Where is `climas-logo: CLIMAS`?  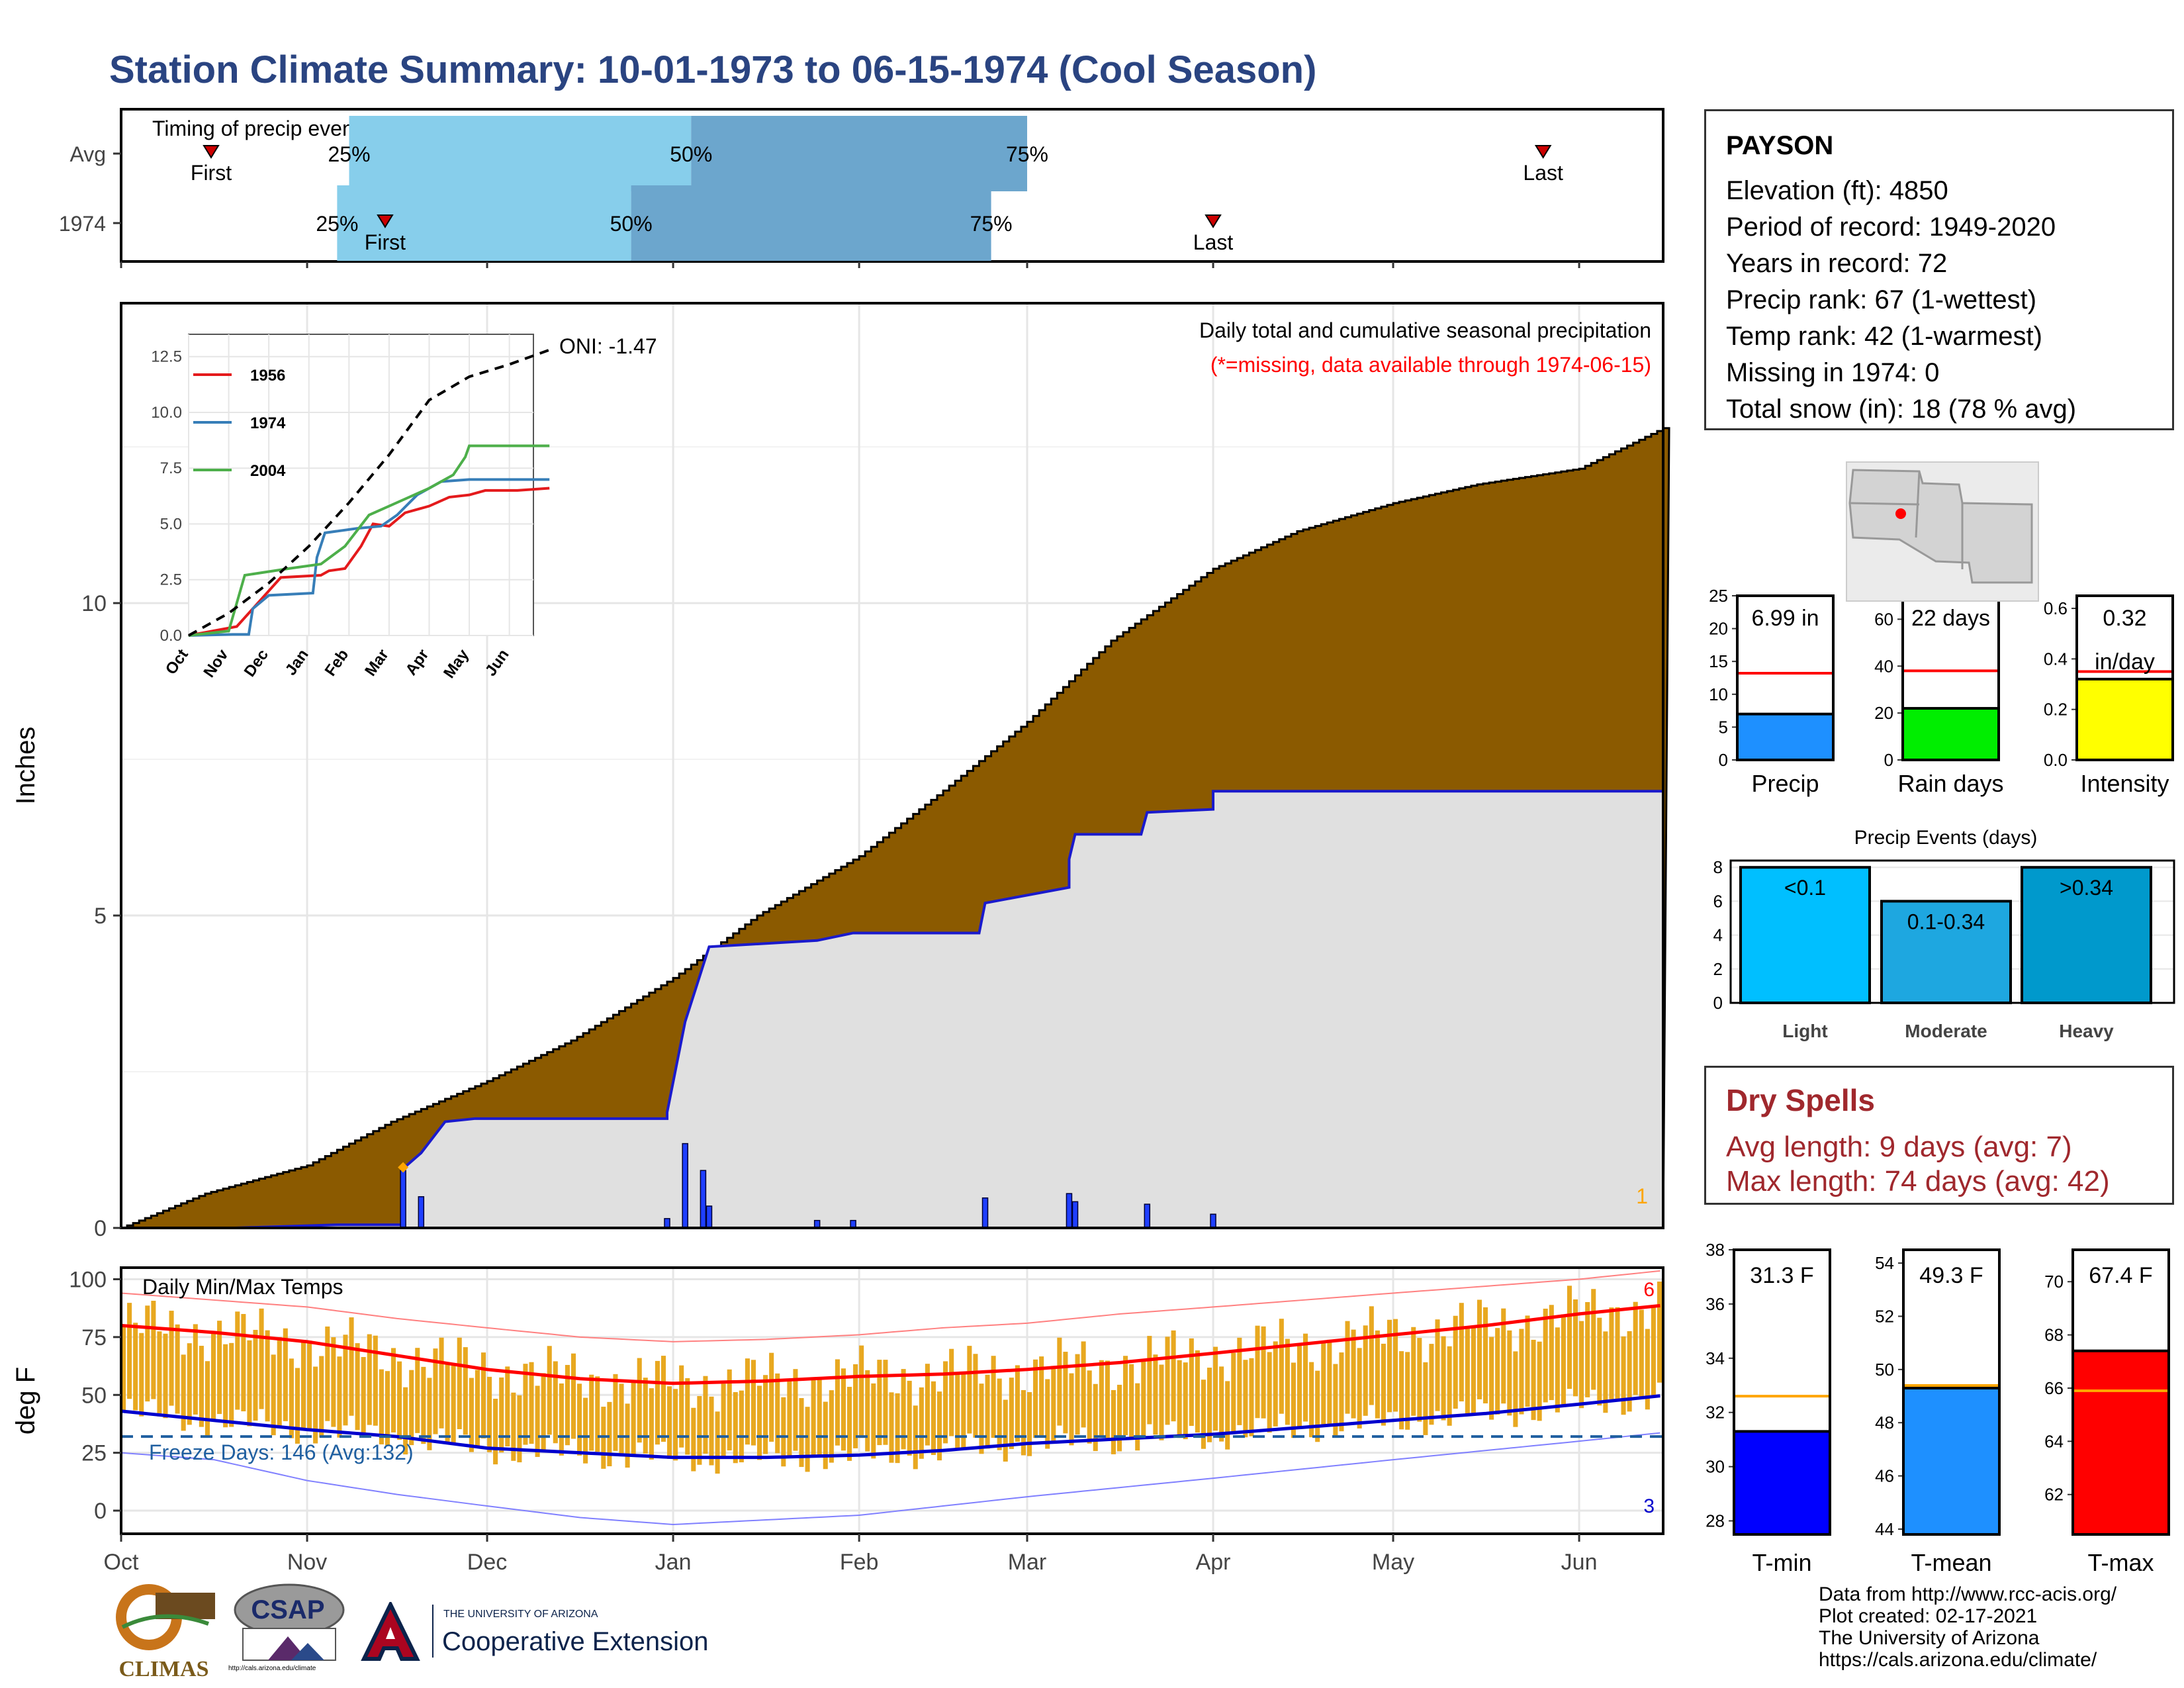 climas-logo: CLIMAS is located at coordinates (163, 1631).